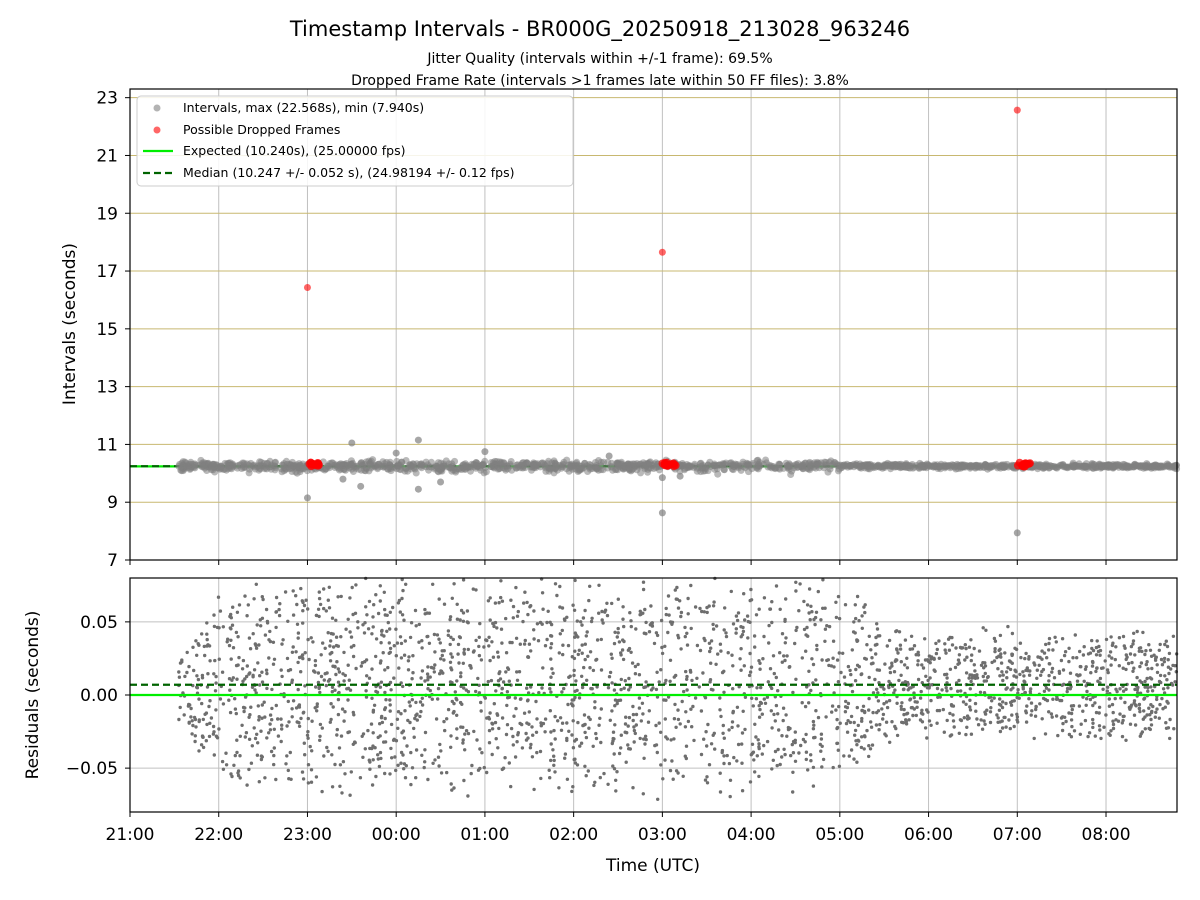  Describe the element at coordinates (355, 141) in the screenshot. I see `legend-box` at that location.